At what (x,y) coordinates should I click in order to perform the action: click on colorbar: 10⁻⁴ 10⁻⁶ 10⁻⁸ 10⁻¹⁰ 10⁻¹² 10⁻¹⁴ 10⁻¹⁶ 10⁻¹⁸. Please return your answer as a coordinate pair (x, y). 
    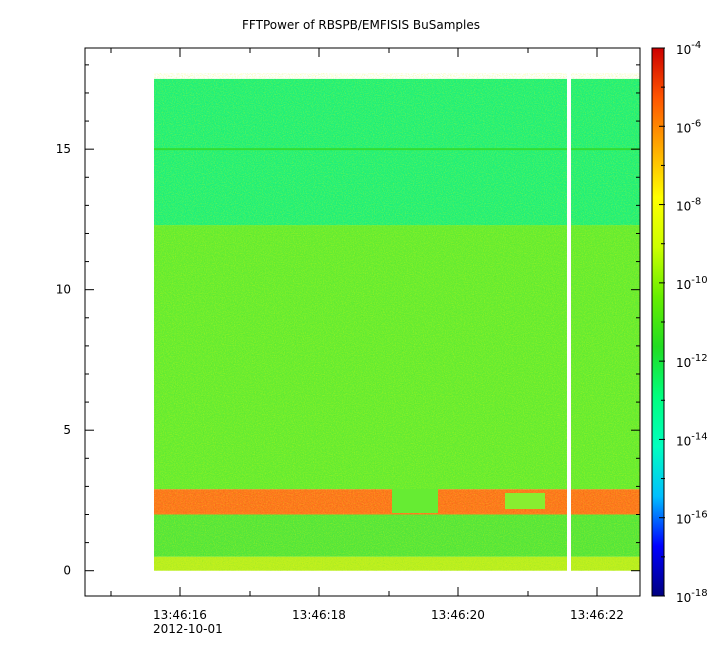
    Looking at the image, I should click on (679, 322).